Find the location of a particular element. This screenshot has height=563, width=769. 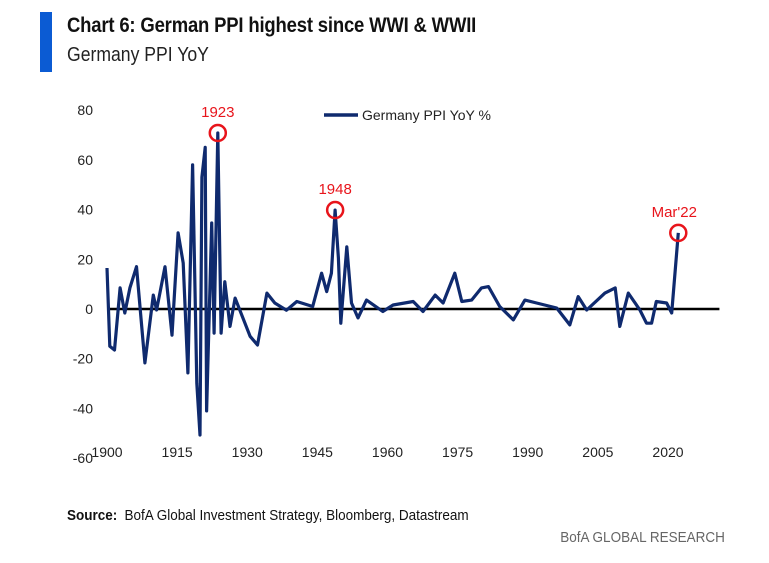

y-tick-label: -20 is located at coordinates (83, 359).